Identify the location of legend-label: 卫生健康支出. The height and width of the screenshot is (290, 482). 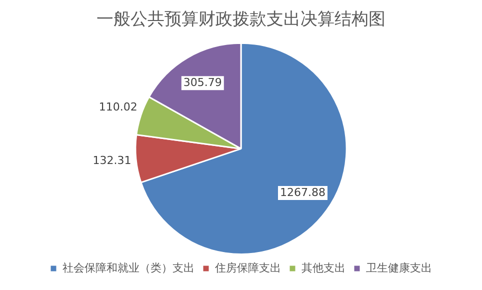
(399, 267).